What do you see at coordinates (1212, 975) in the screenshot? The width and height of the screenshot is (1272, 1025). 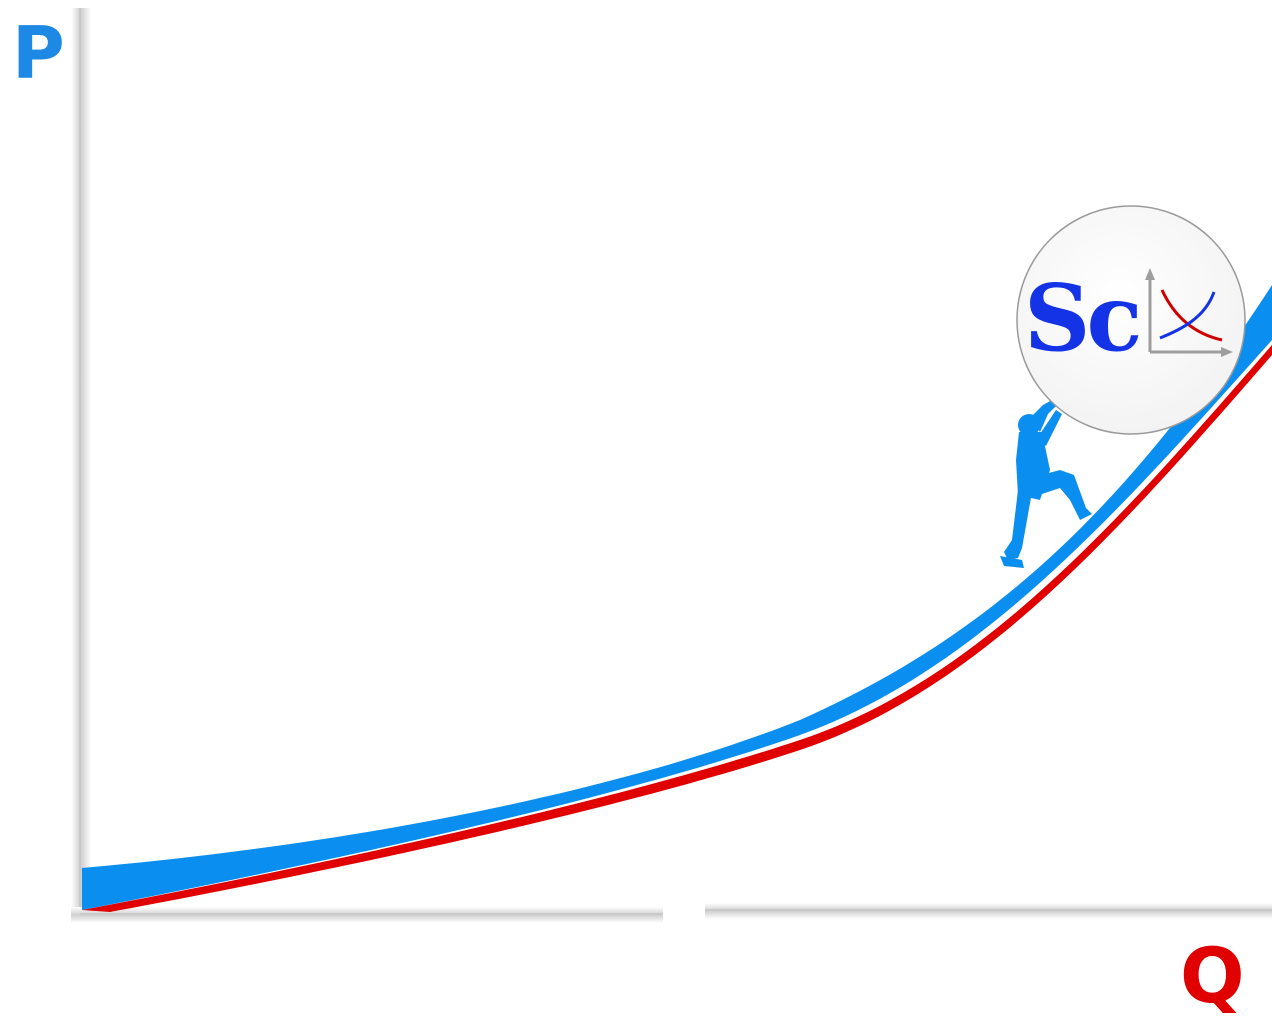 I see `x-axis-label: Q` at bounding box center [1212, 975].